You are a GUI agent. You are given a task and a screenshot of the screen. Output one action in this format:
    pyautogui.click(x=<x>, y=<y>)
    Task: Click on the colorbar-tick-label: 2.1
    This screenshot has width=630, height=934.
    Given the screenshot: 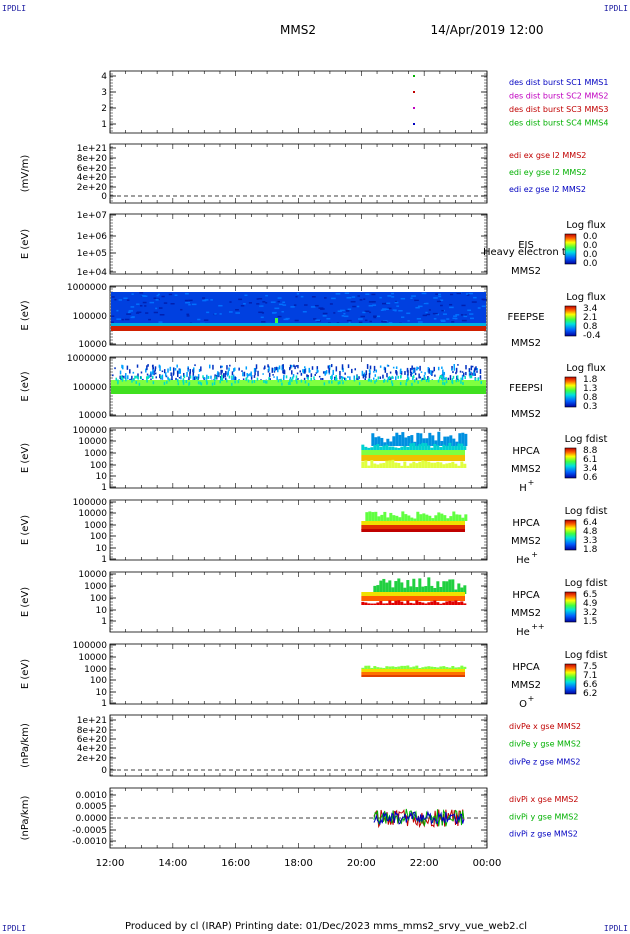 What is the action you would take?
    pyautogui.click(x=590, y=318)
    